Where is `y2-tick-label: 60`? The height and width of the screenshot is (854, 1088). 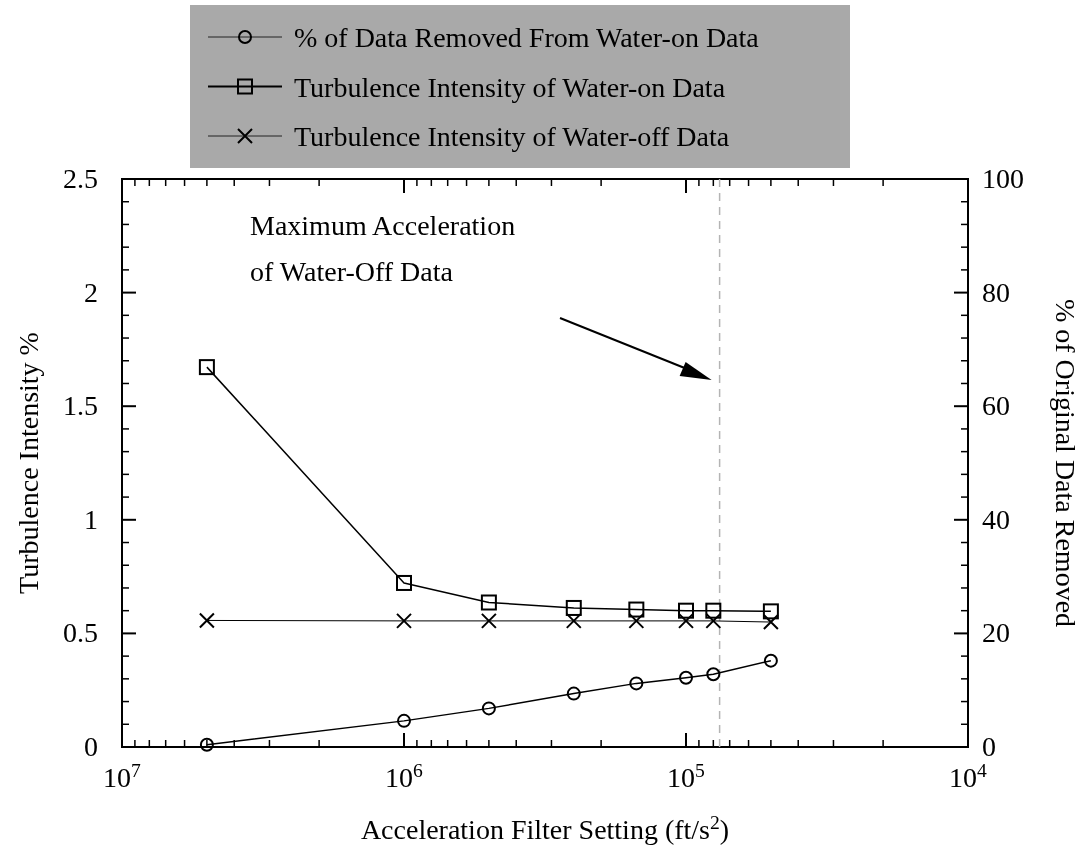 y2-tick-label: 60 is located at coordinates (996, 406).